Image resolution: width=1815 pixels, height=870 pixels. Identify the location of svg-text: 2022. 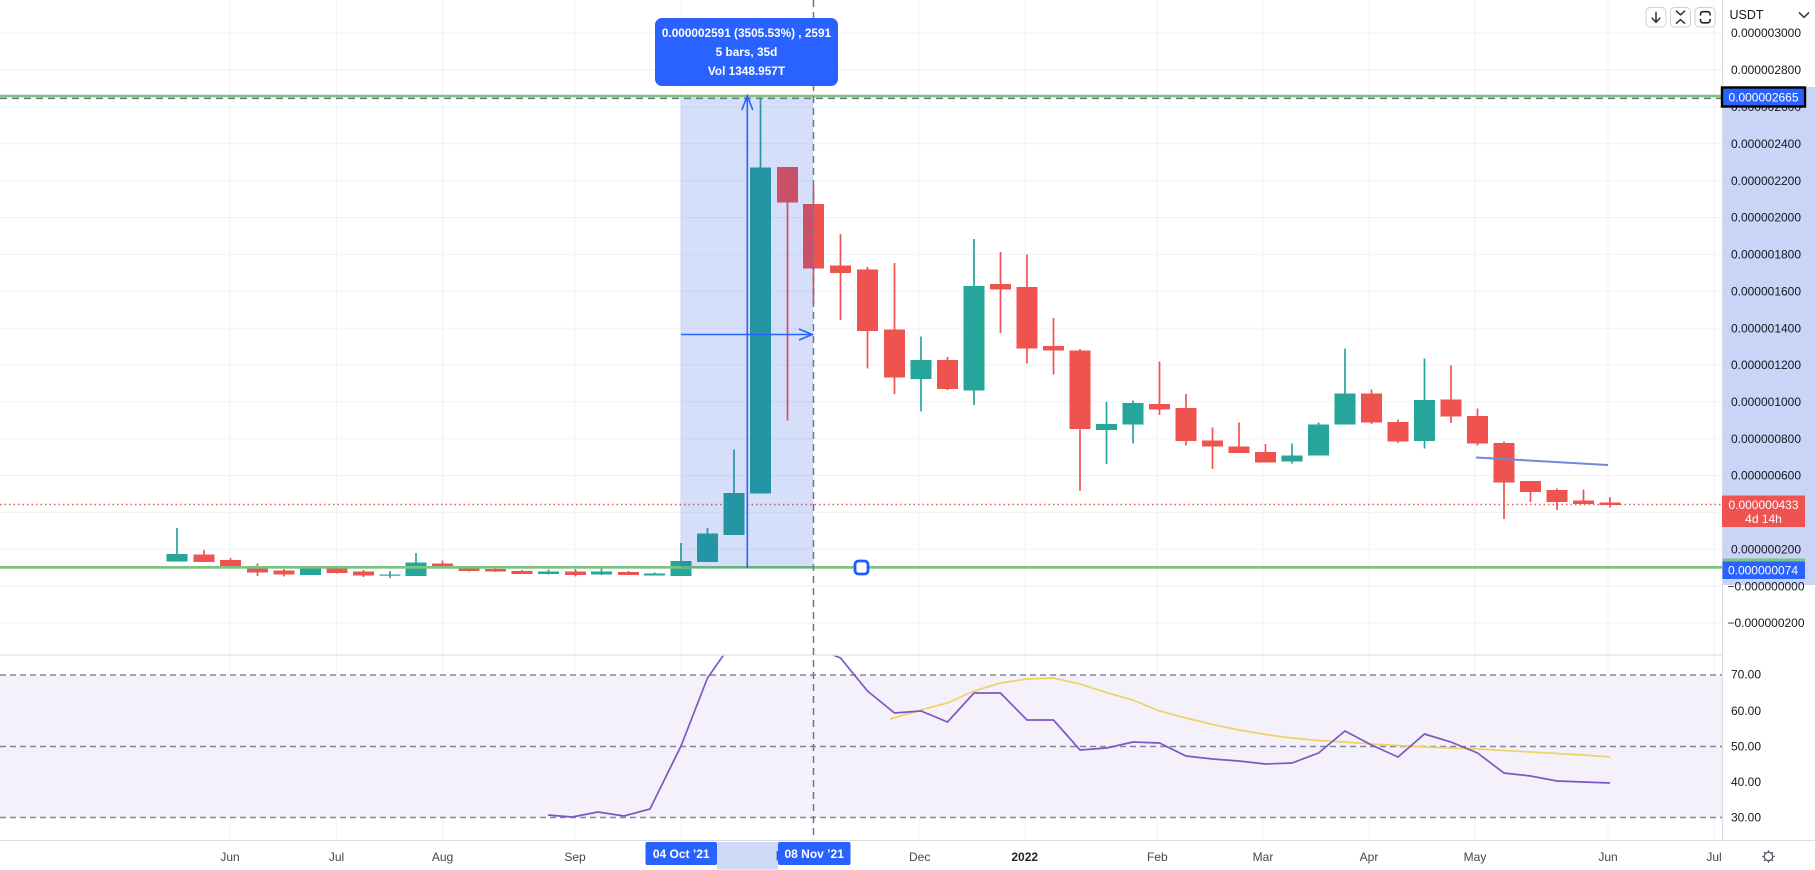
(1024, 857).